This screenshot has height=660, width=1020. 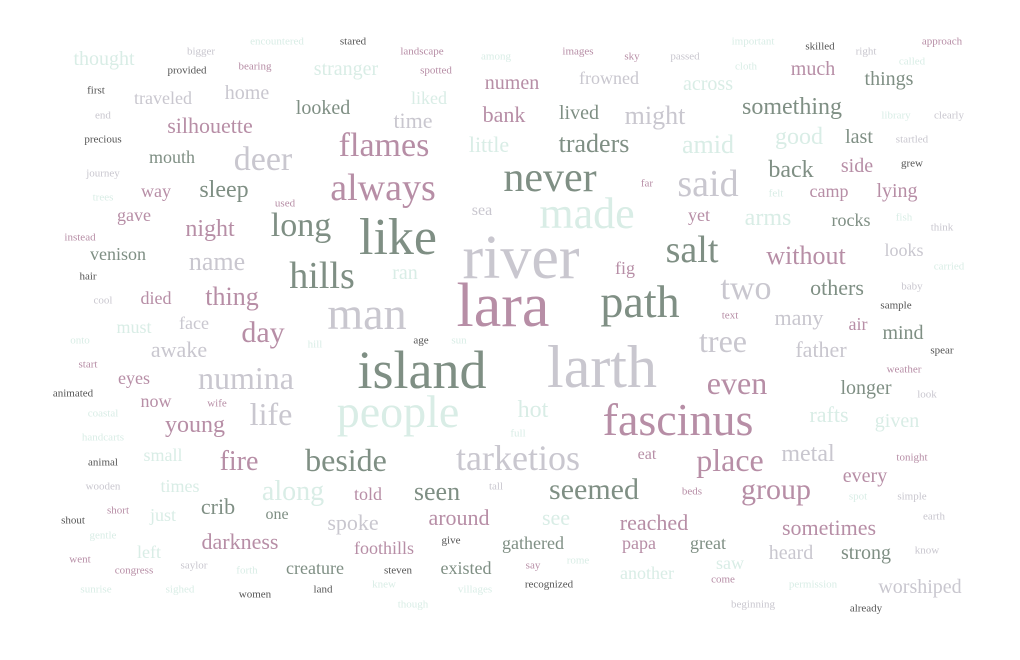 I want to click on word-onto: onto, so click(x=80, y=340).